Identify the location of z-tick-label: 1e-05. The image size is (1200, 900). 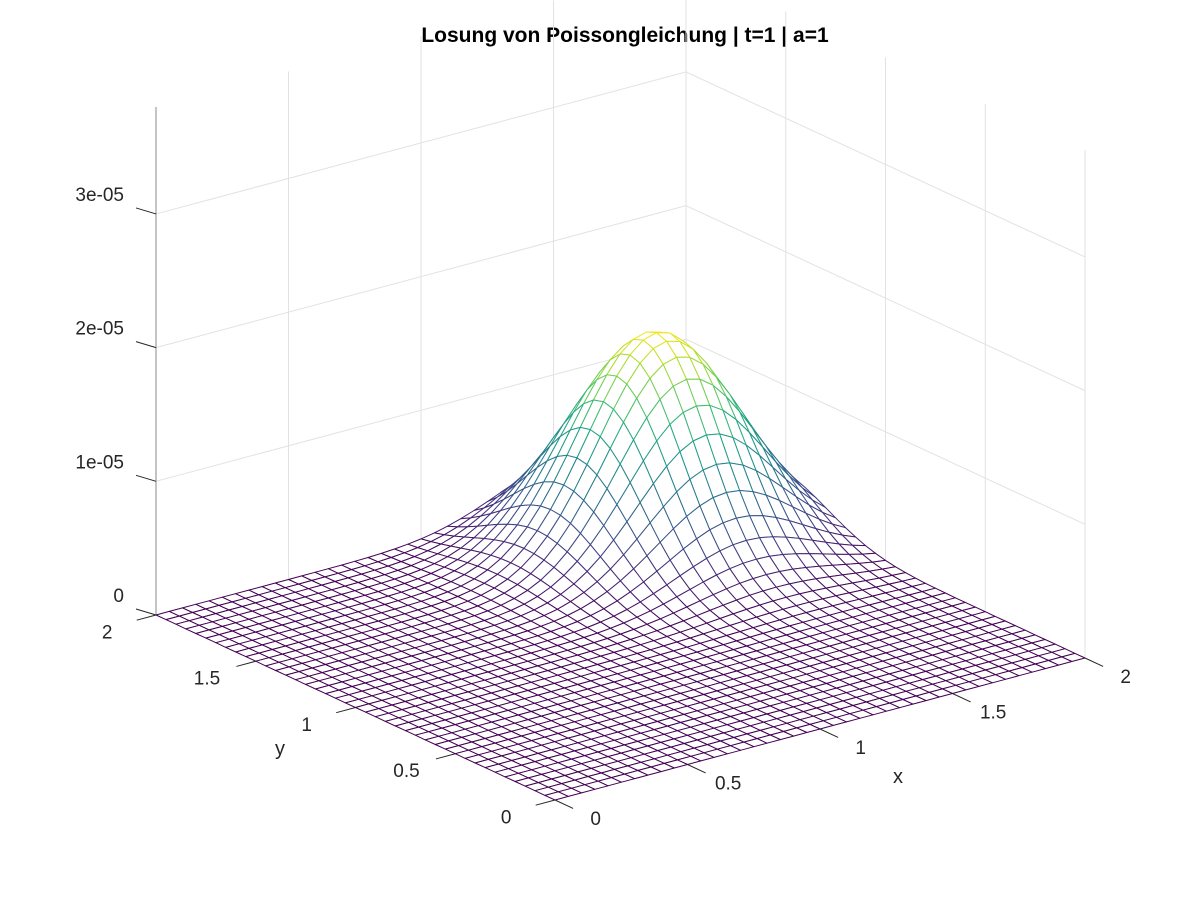
(99, 462).